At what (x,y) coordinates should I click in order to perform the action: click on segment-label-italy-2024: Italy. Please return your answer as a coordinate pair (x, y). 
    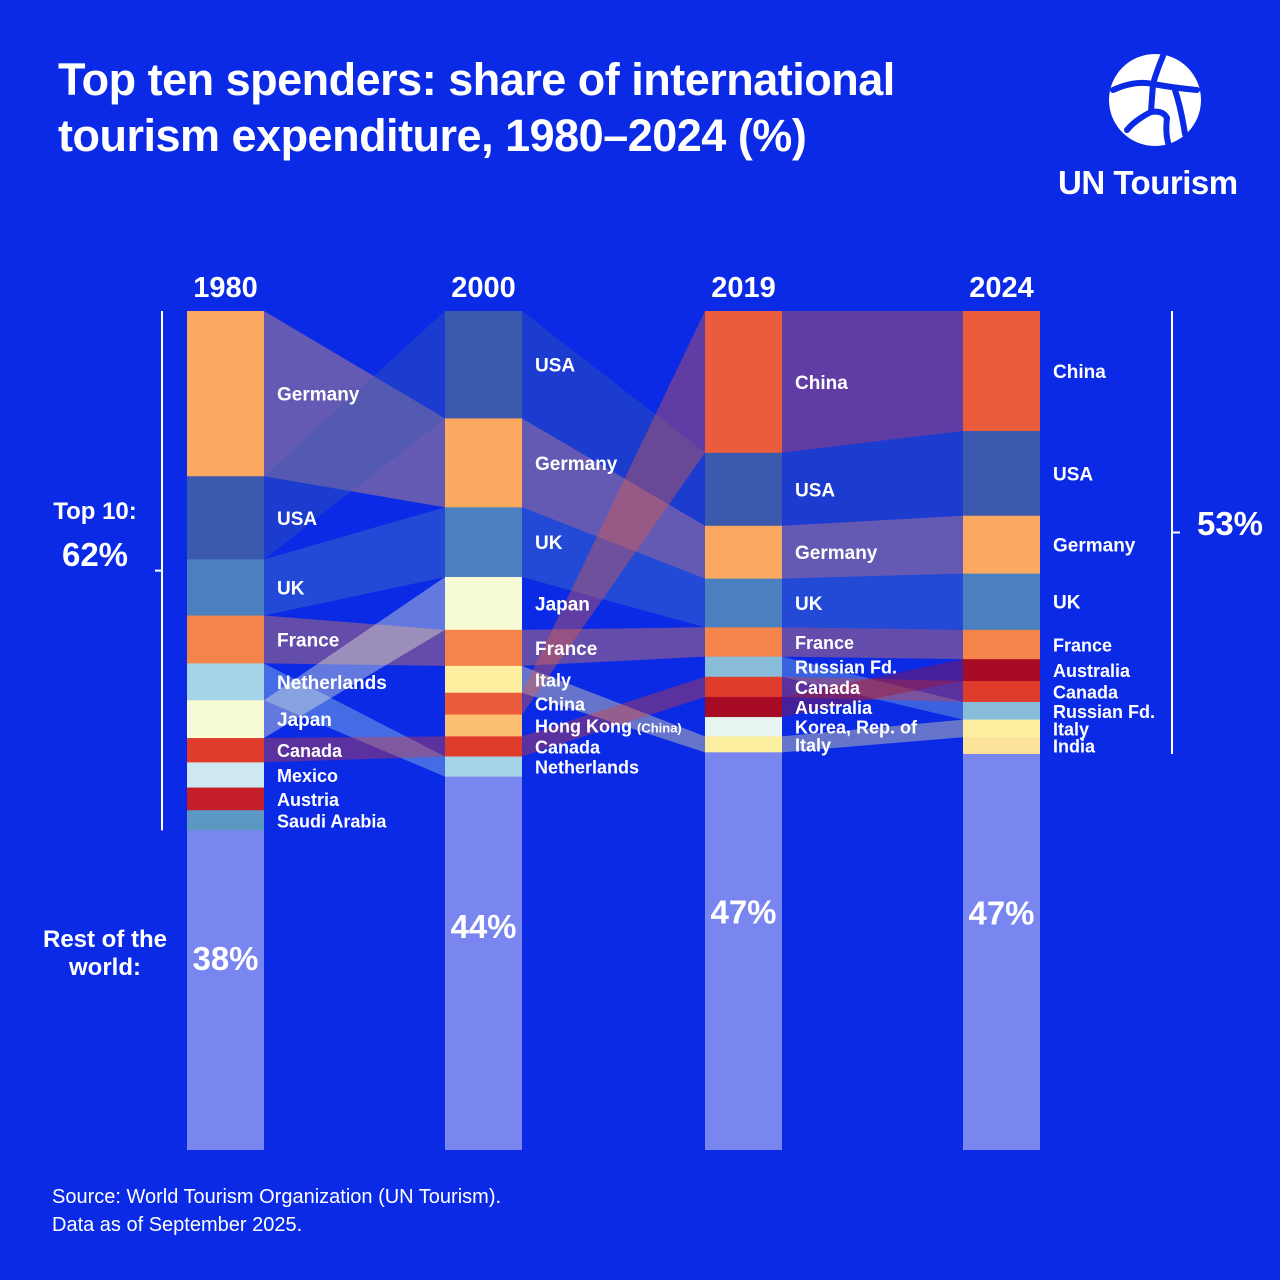
    Looking at the image, I should click on (1071, 729).